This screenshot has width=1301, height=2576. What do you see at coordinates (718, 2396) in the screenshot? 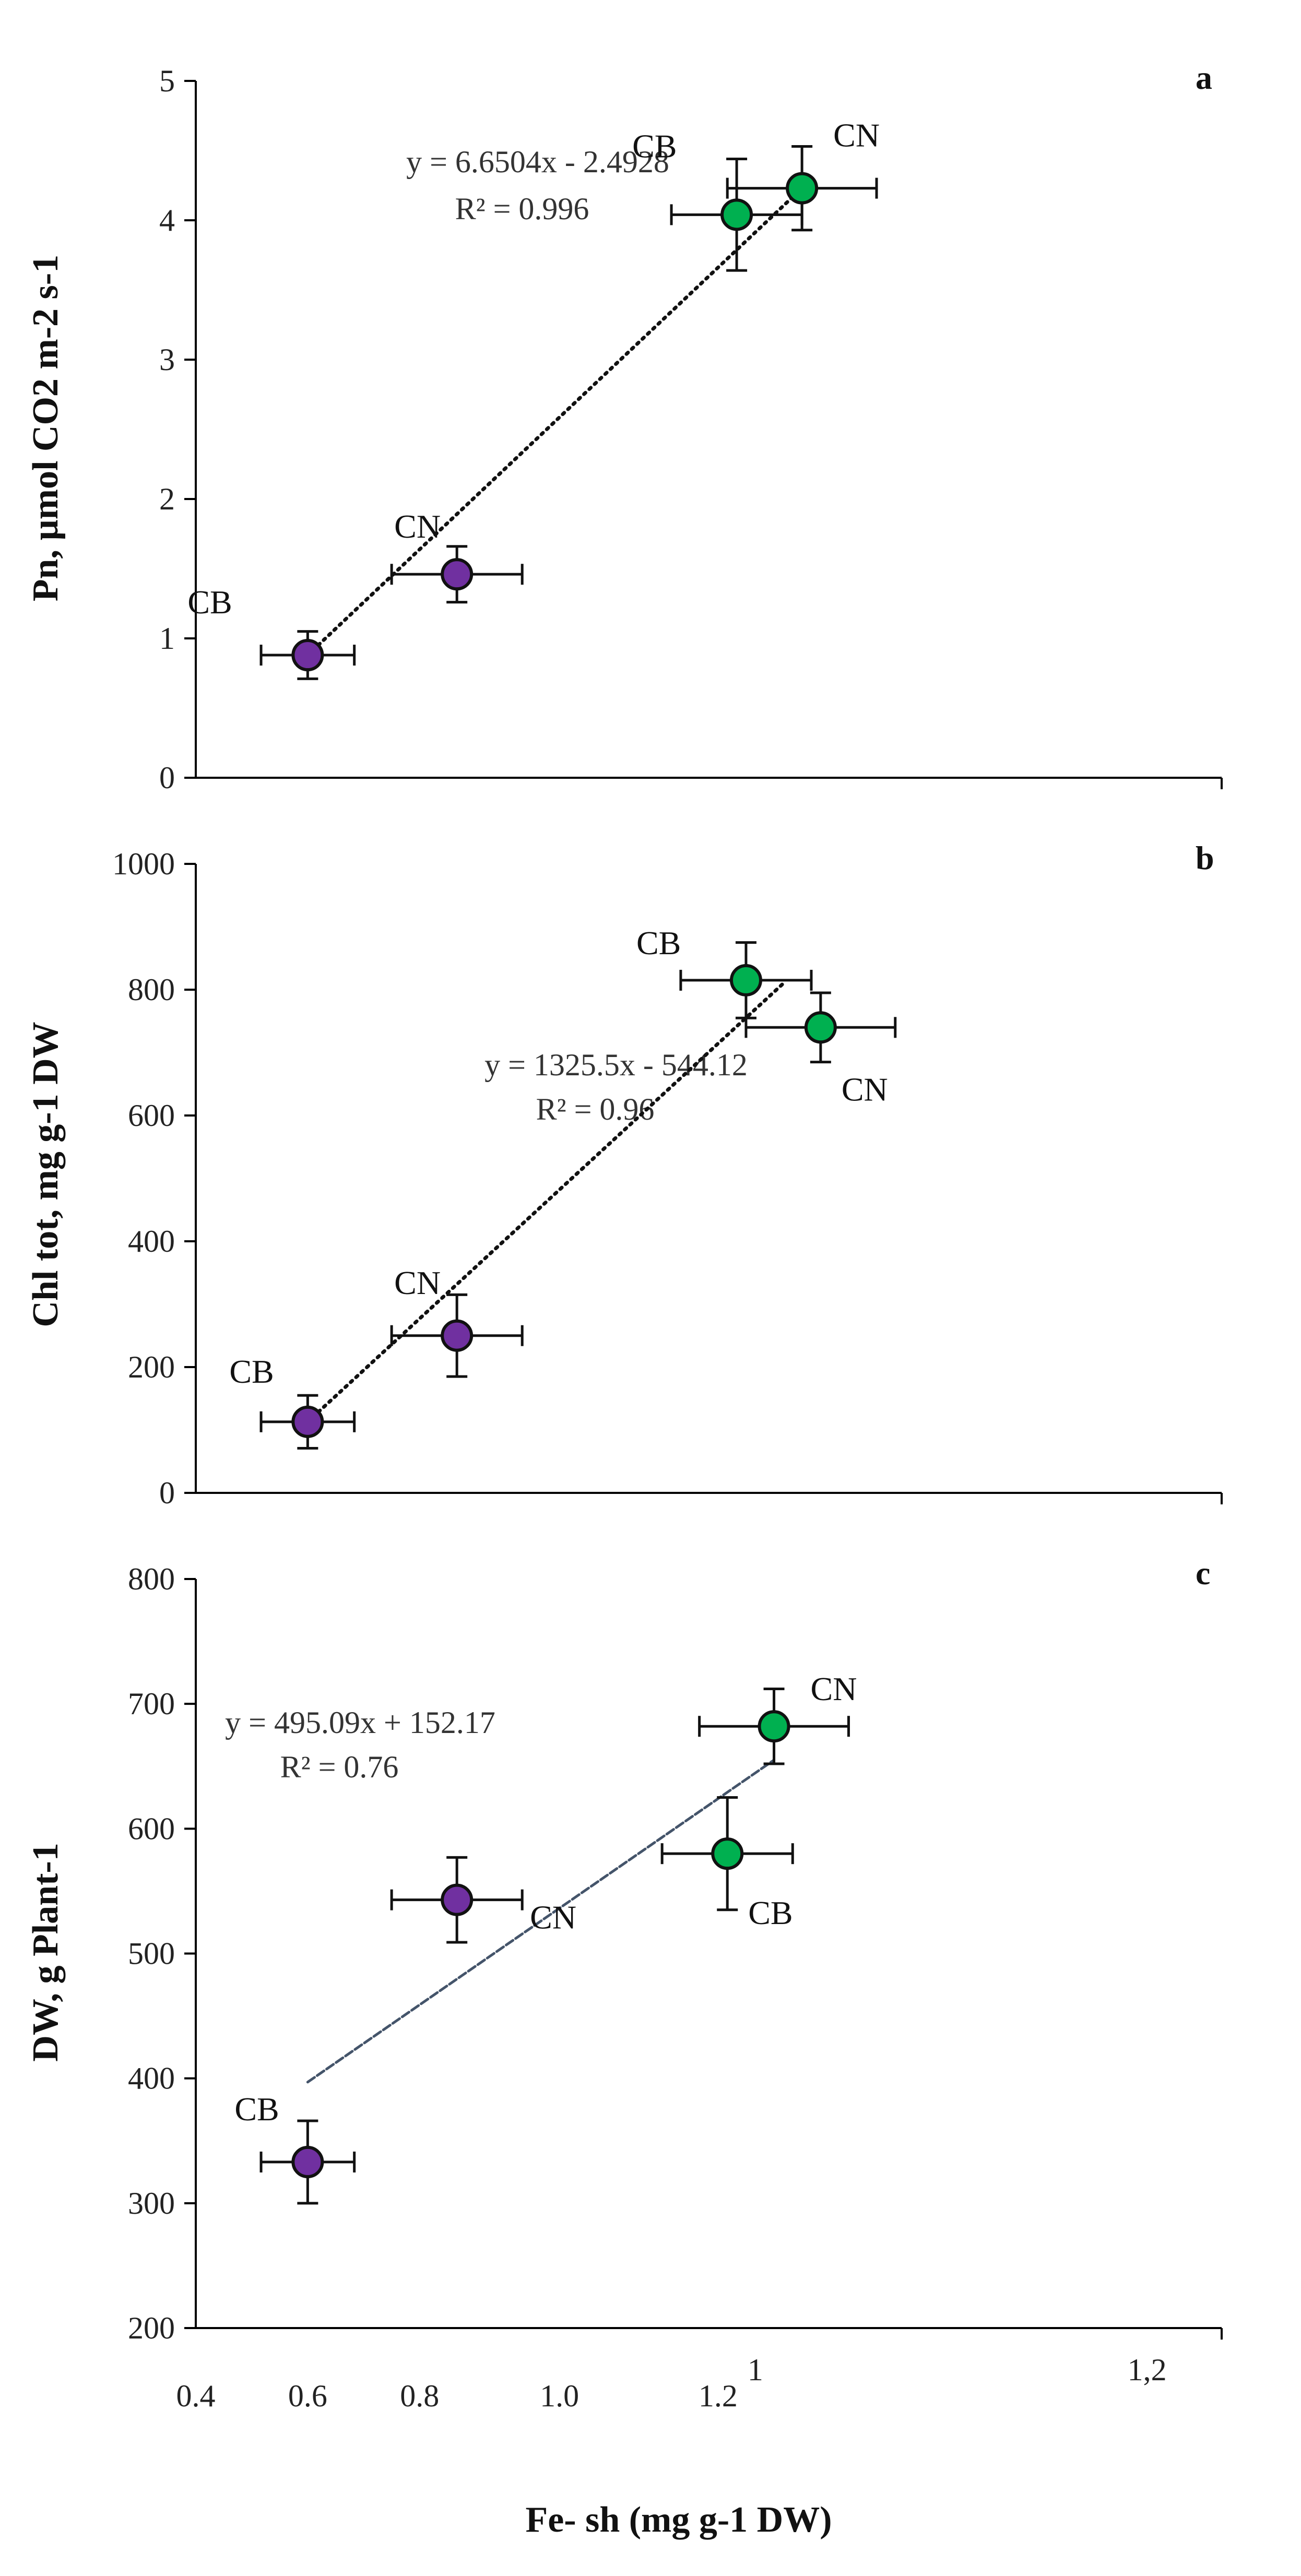
I see `x-tick-label: 1.2` at bounding box center [718, 2396].